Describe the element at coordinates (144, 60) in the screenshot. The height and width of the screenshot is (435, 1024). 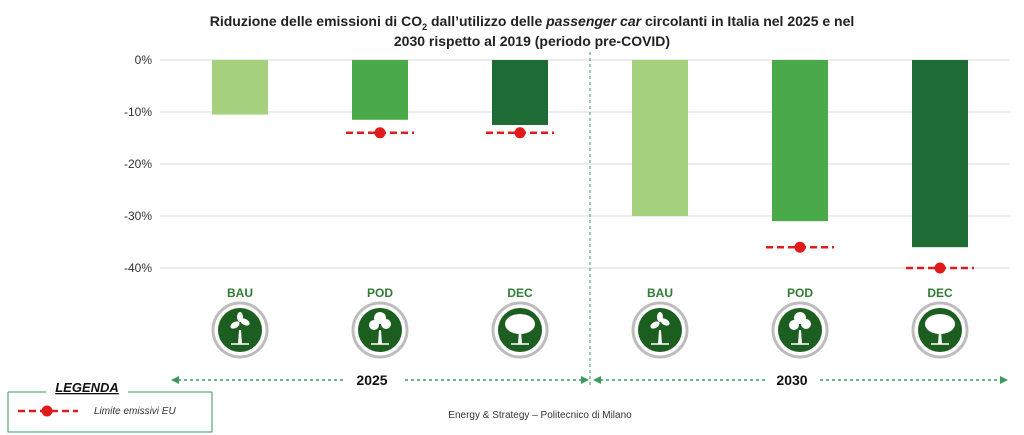
I see `y-tick-label: 0%` at that location.